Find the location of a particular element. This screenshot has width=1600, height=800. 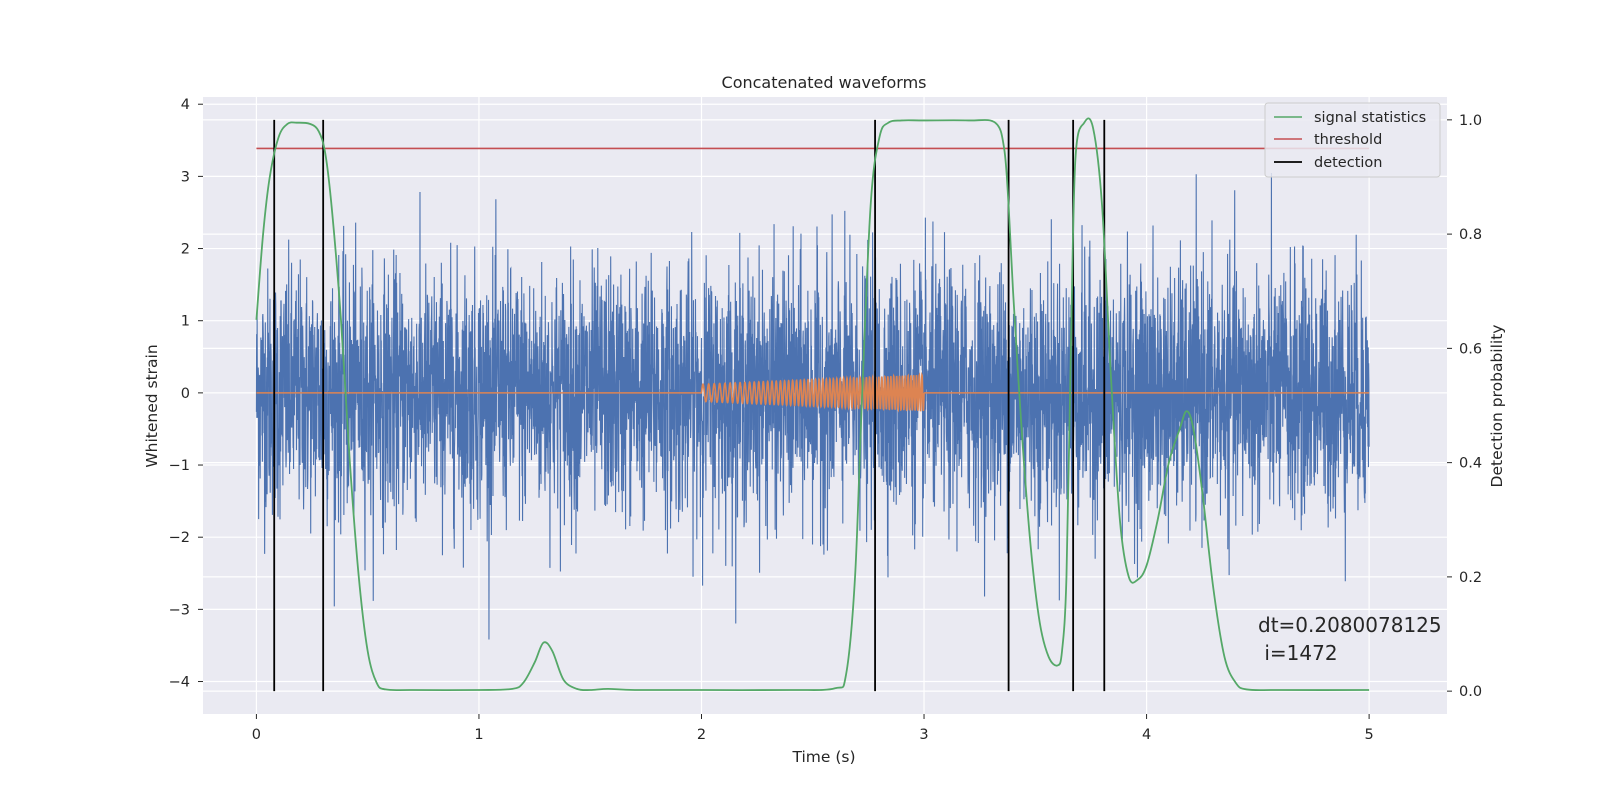

y-tick-label: 1 is located at coordinates (185, 322).